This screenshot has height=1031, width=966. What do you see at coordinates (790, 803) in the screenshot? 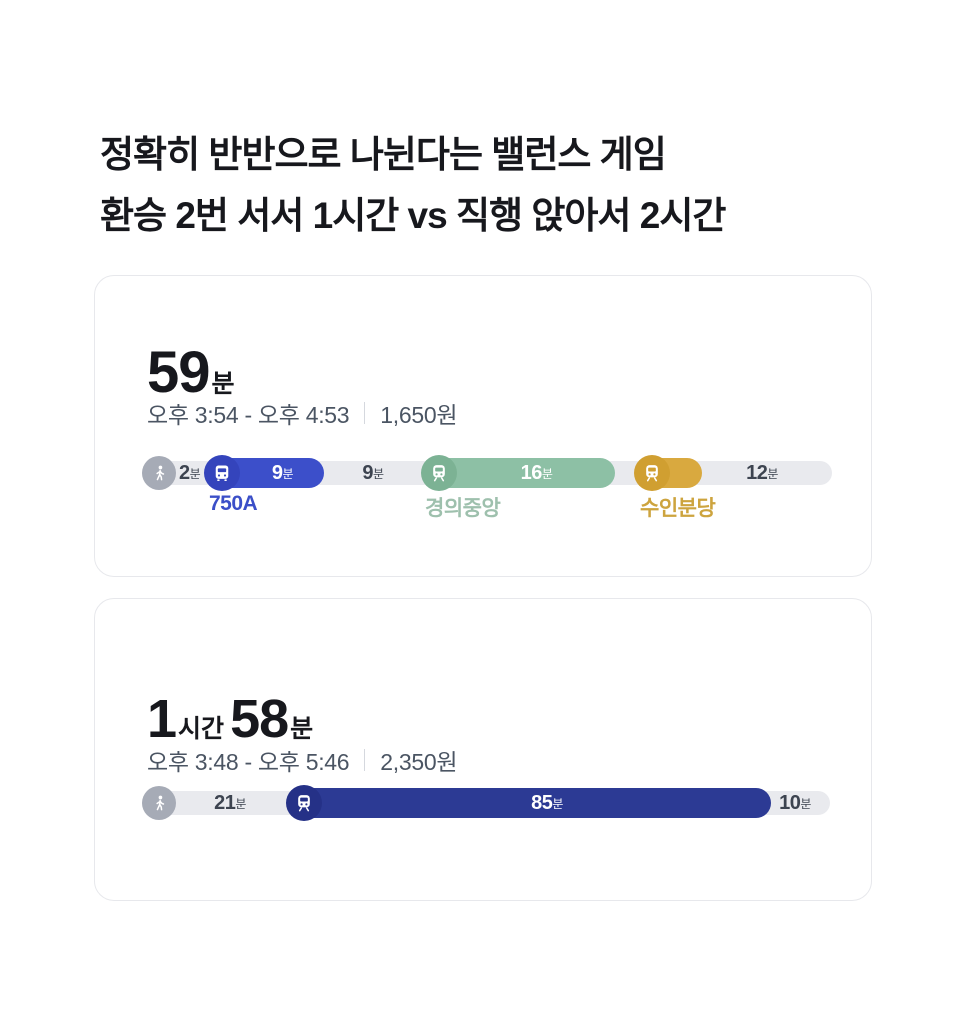
I see `duration-number: 10` at bounding box center [790, 803].